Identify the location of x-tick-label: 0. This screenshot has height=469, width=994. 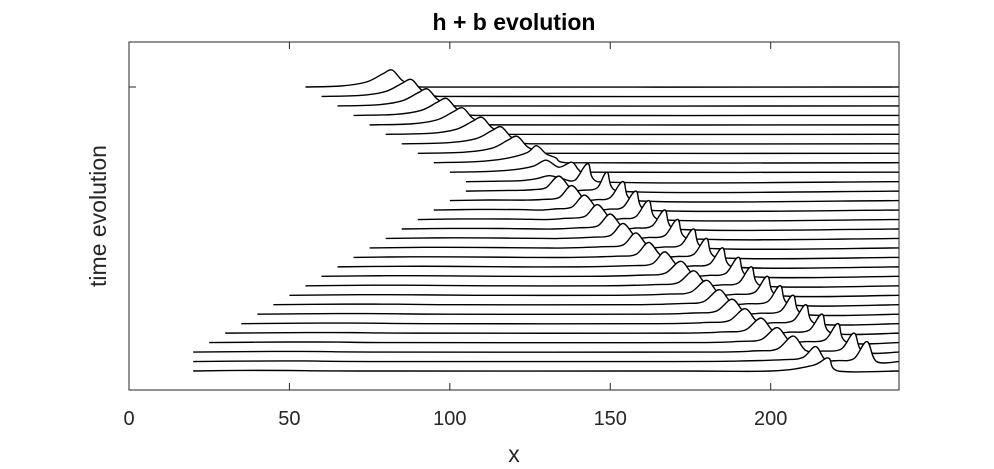
(128, 419).